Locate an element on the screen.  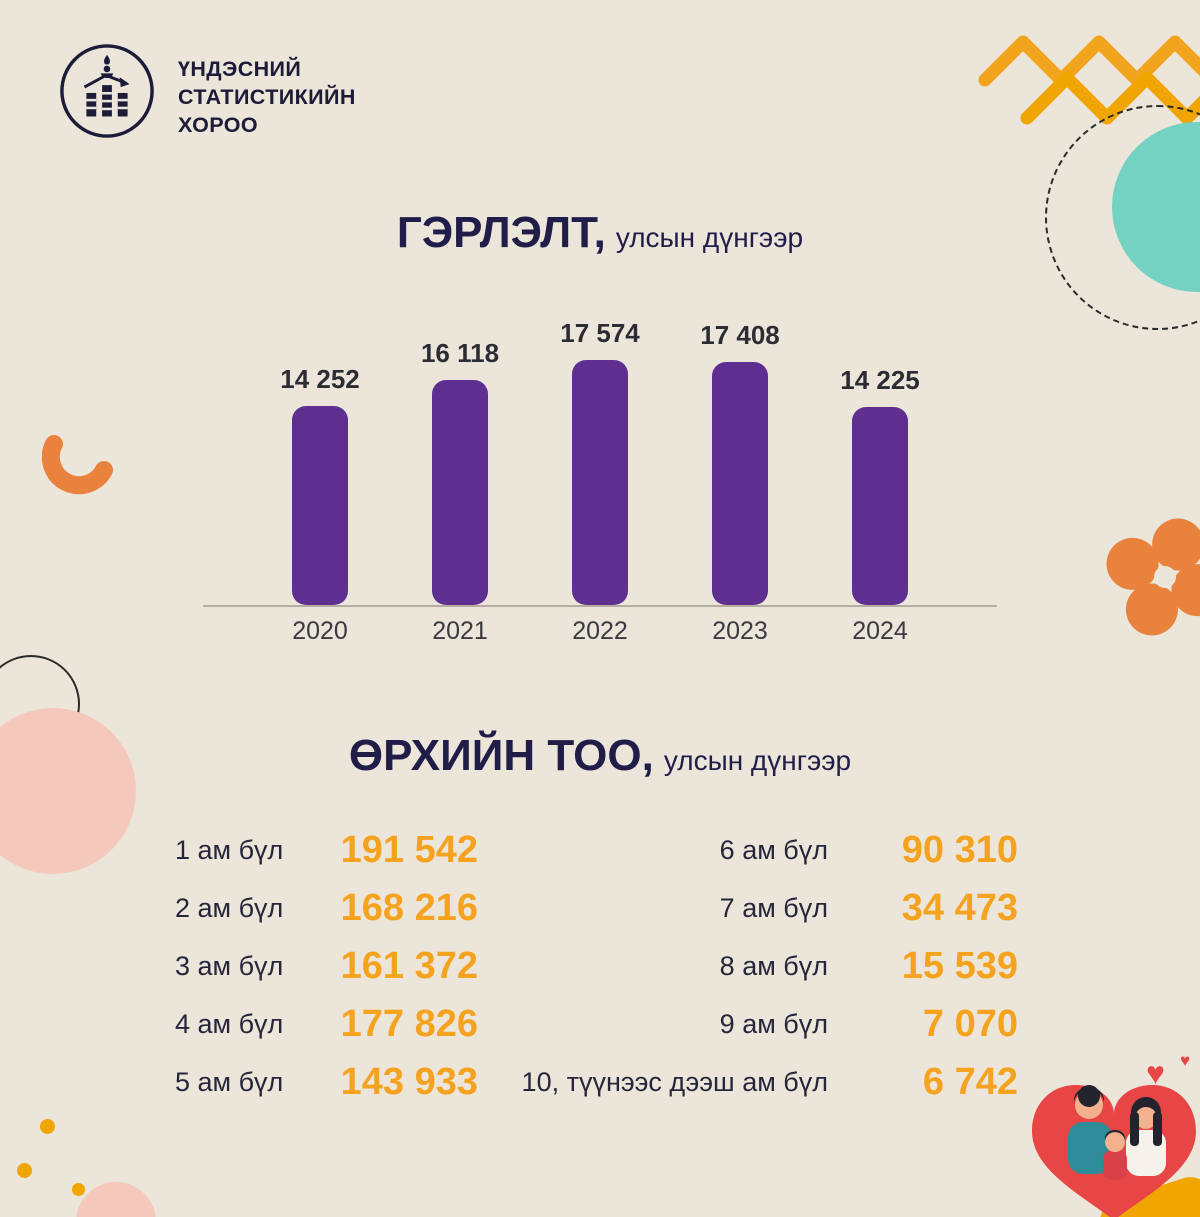
teal-circle-shape is located at coordinates (1156, 207).